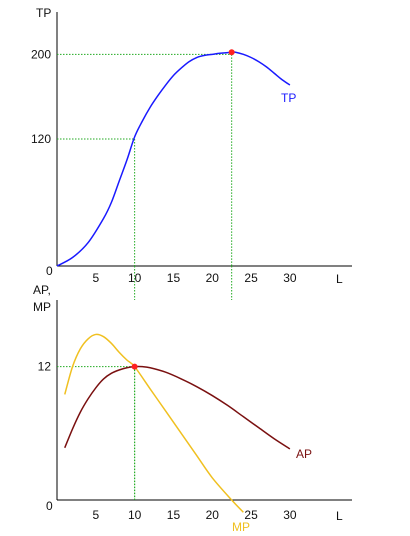 The width and height of the screenshot is (410, 536). What do you see at coordinates (41, 139) in the screenshot?
I see `top-y-tick-label: 120` at bounding box center [41, 139].